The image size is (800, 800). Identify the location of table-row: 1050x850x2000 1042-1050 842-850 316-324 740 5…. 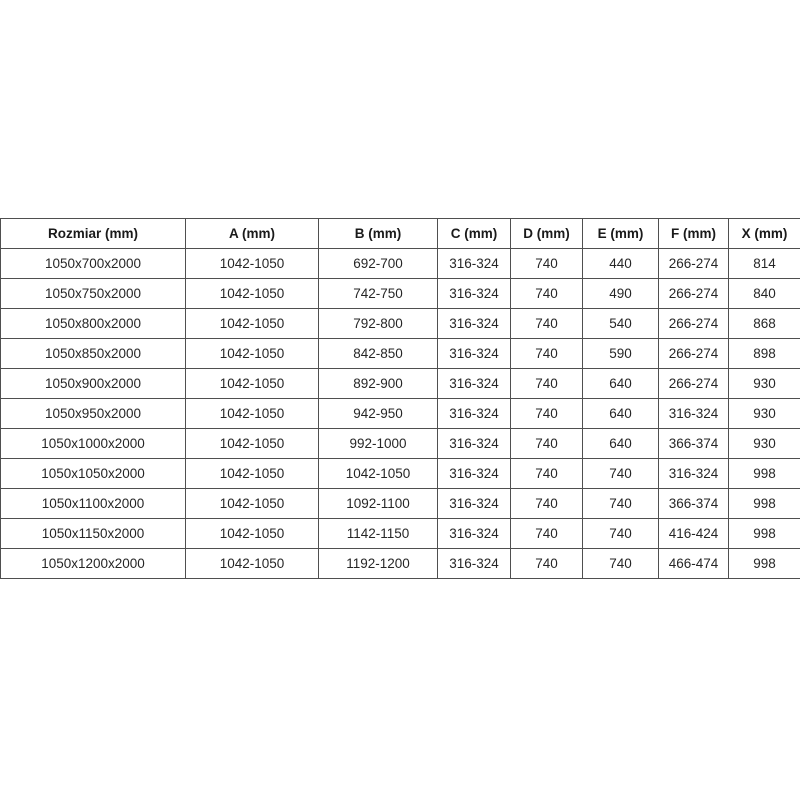
(400, 353).